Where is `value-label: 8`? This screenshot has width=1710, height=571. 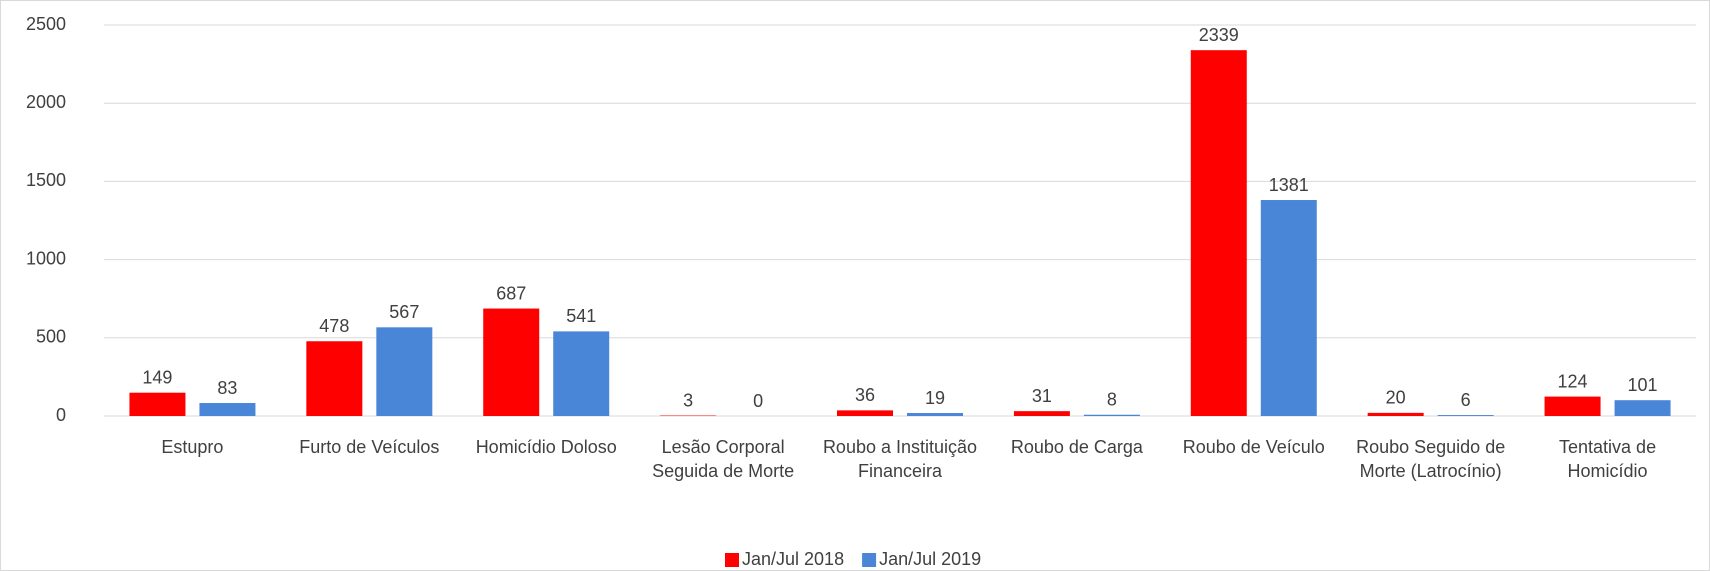 value-label: 8 is located at coordinates (1112, 399).